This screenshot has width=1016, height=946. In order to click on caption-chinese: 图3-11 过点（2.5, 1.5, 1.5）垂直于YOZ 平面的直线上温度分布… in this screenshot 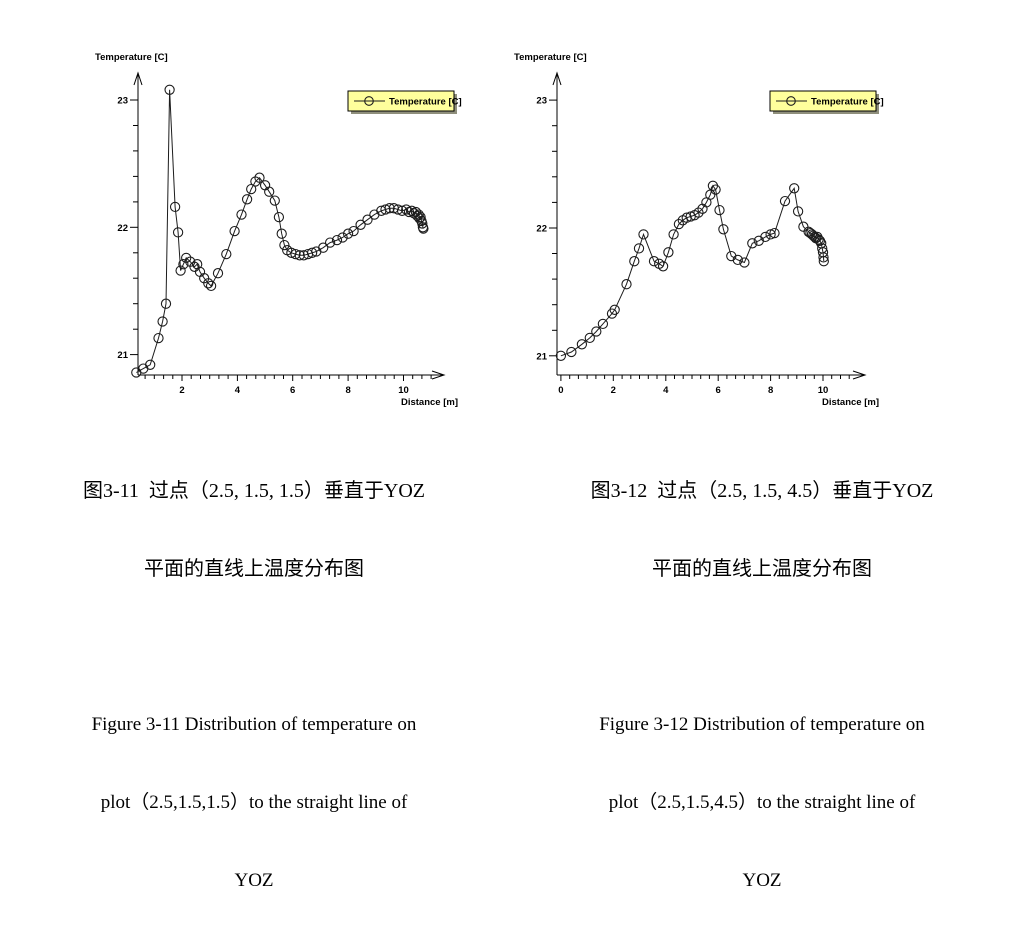, I will do `click(254, 530)`.